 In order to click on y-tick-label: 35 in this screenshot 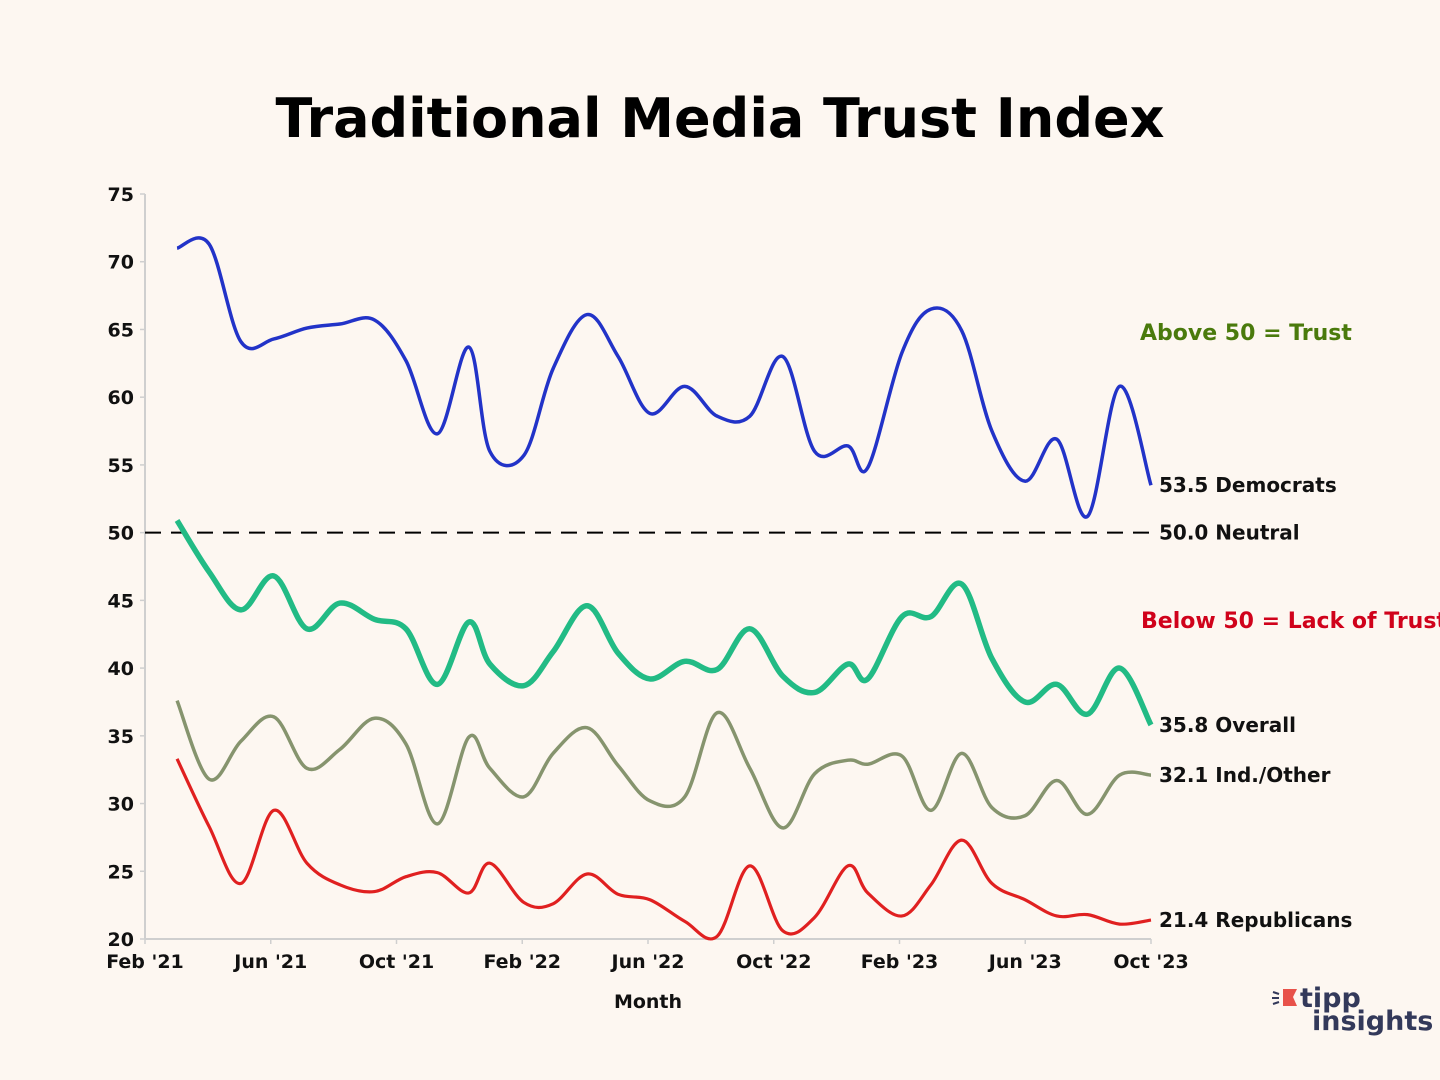, I will do `click(121, 737)`.